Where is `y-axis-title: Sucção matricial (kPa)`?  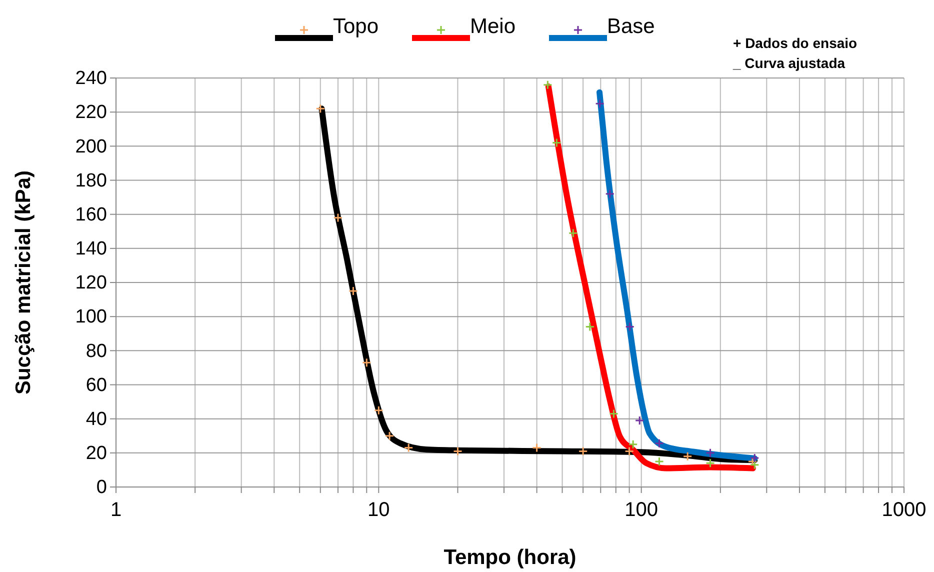
y-axis-title: Sucção matricial (kPa) is located at coordinates (23, 282).